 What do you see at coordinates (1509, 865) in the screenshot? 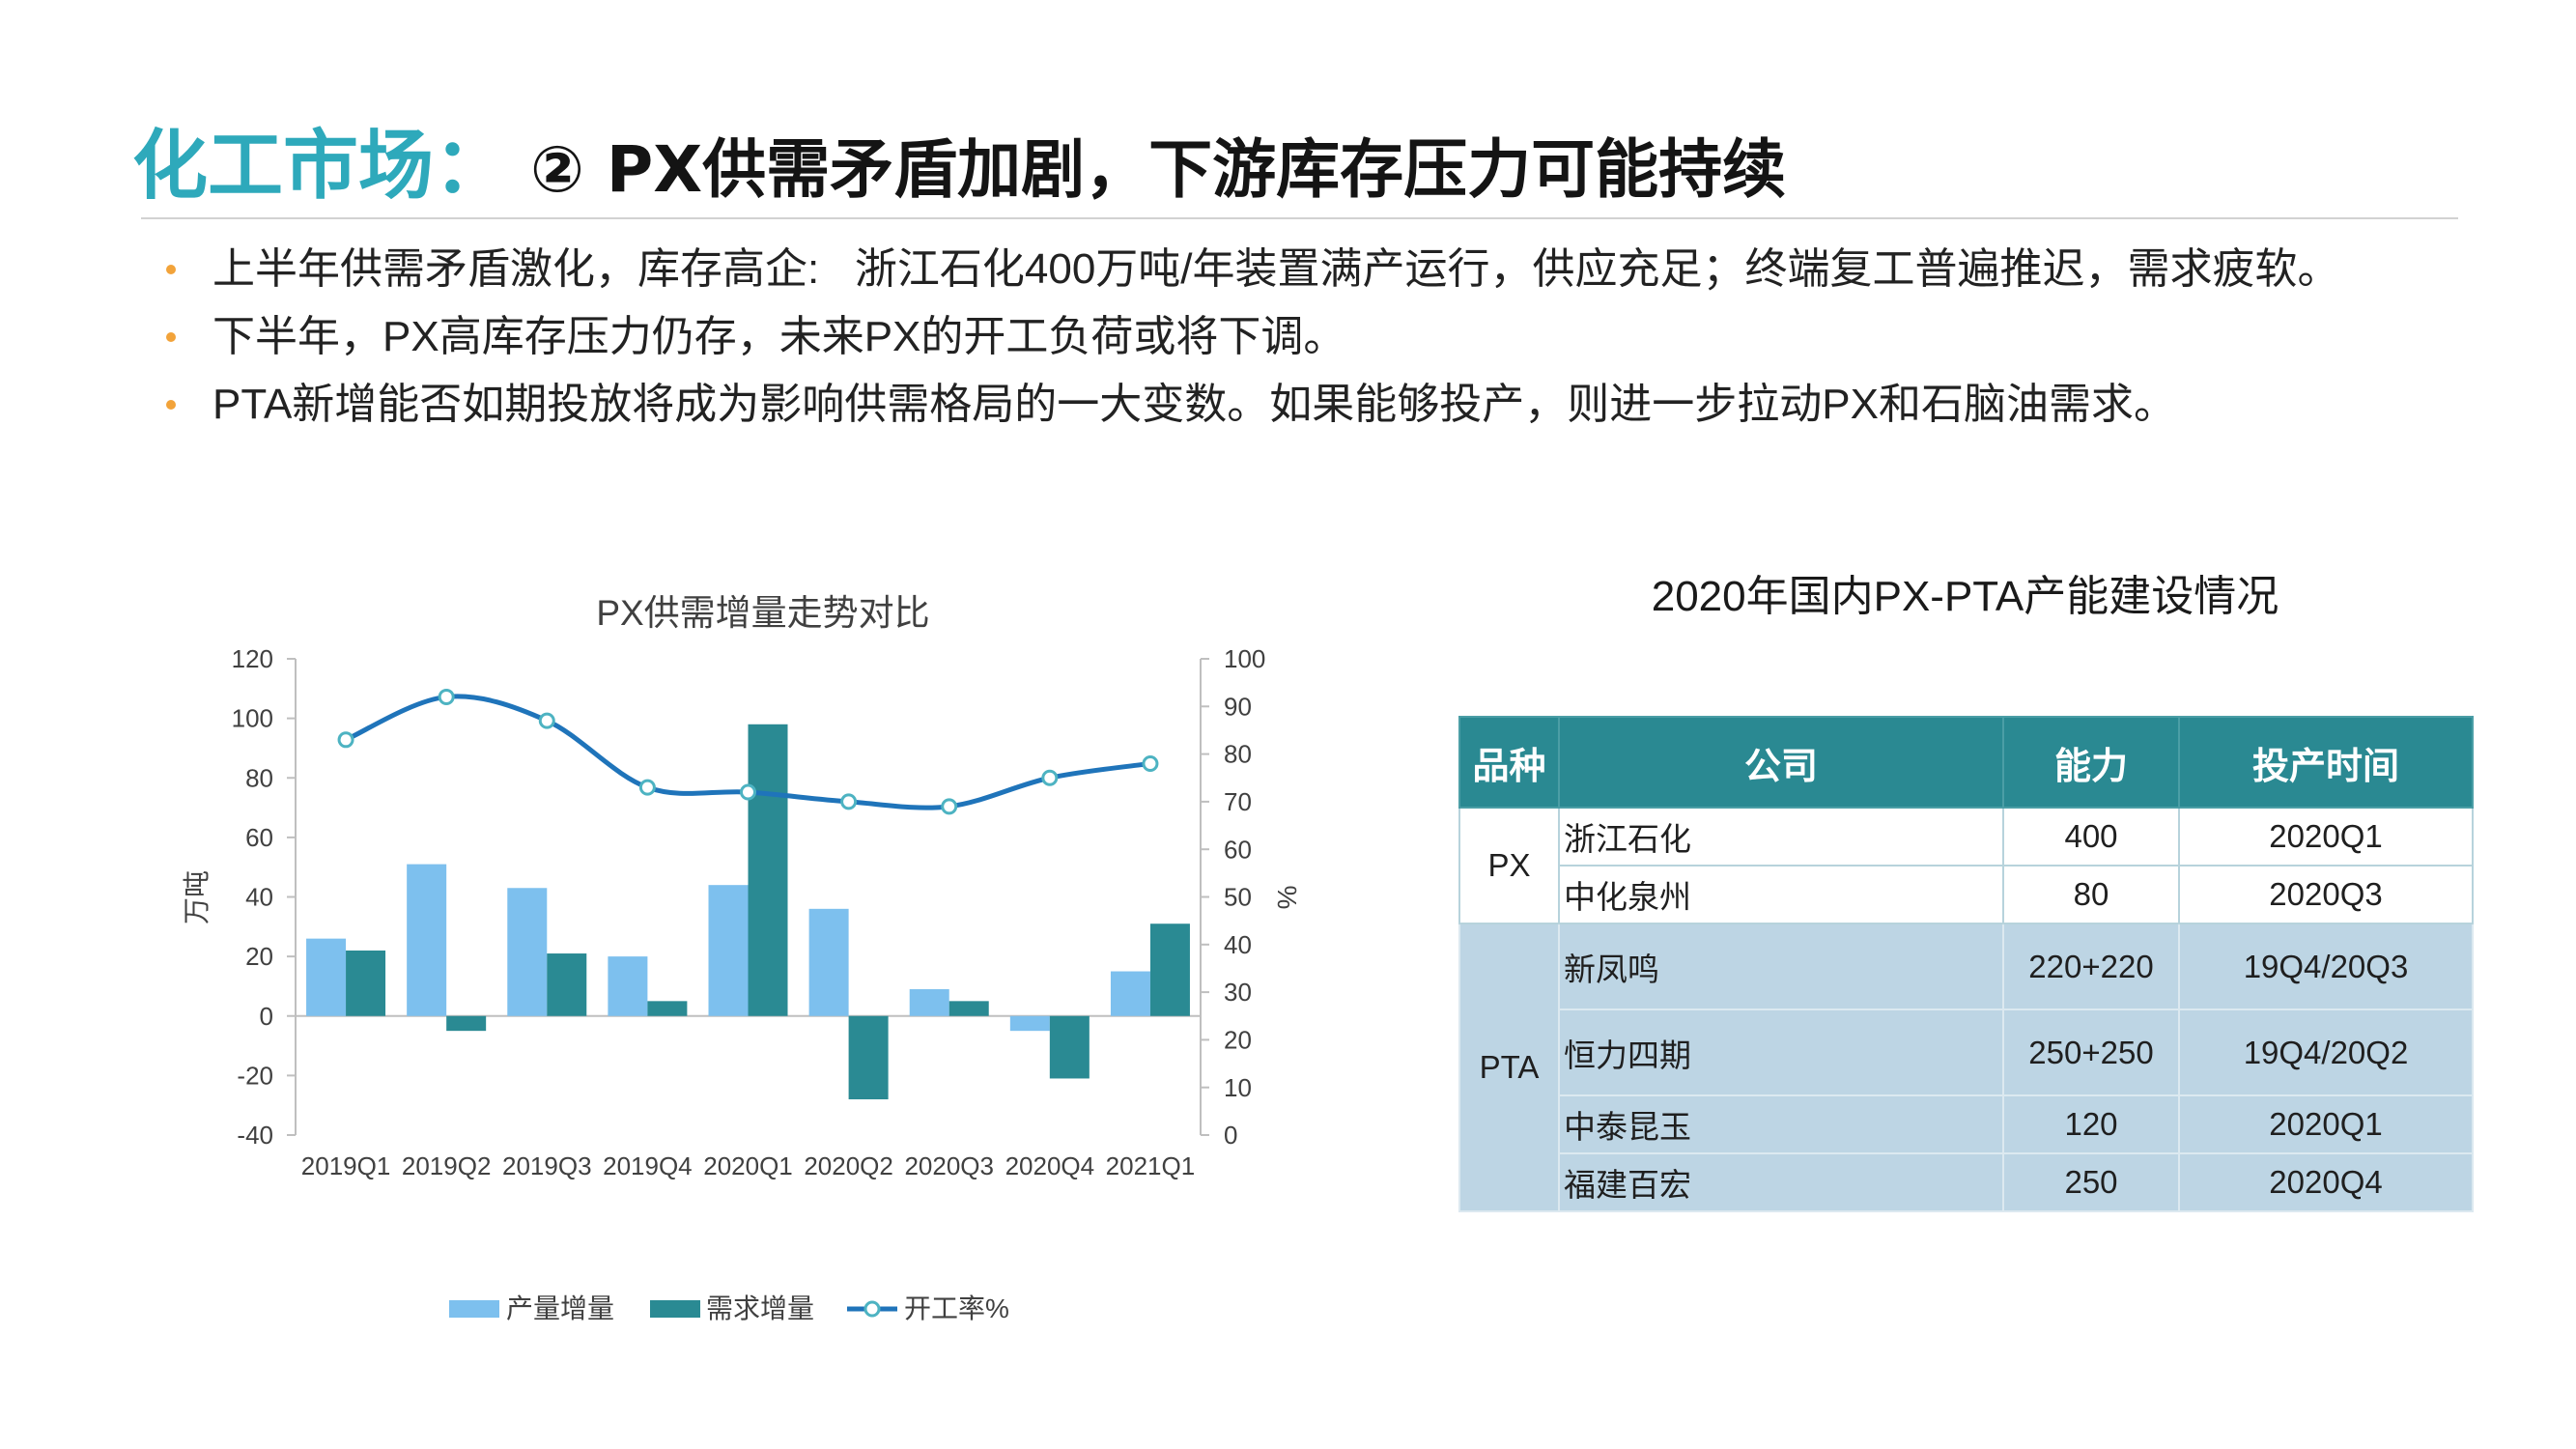
I see `variety-cell: PX` at bounding box center [1509, 865].